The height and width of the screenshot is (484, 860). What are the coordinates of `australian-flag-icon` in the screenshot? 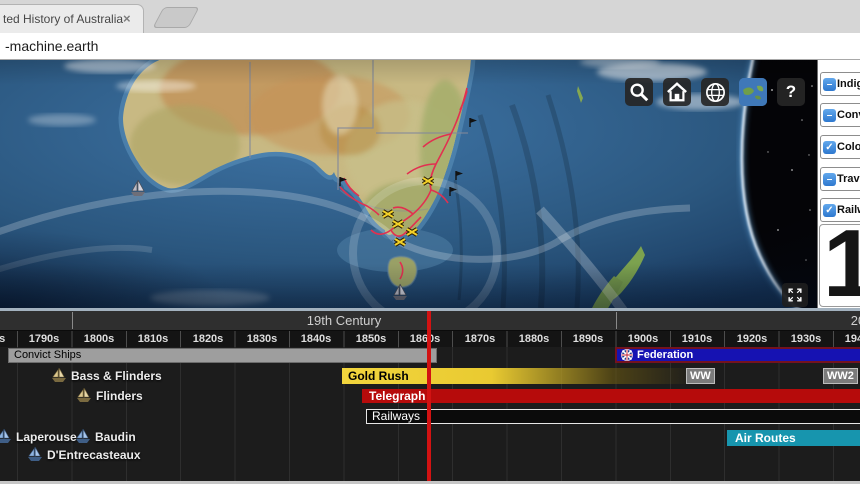 It's located at (627, 355).